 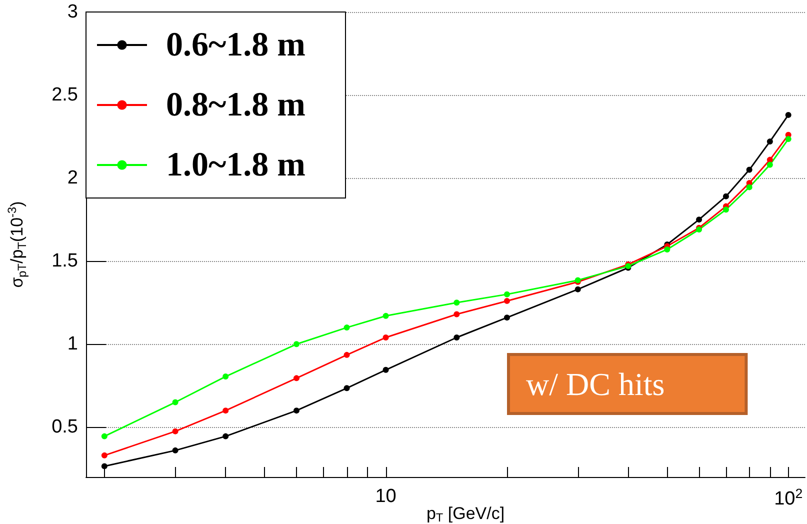 I want to click on y-tick-label: 2.5, so click(x=65, y=95).